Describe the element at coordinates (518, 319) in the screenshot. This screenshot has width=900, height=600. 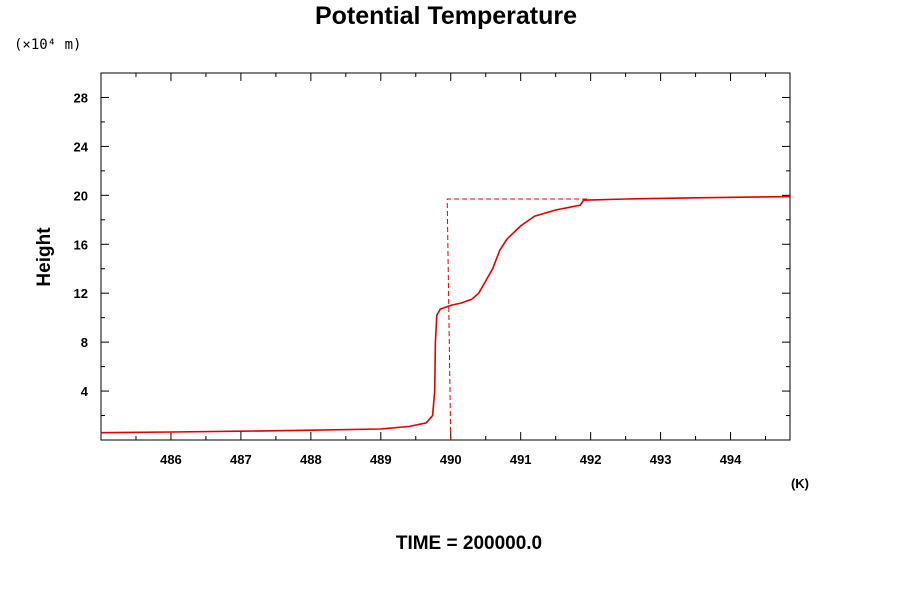
I see `series-line-dashed` at that location.